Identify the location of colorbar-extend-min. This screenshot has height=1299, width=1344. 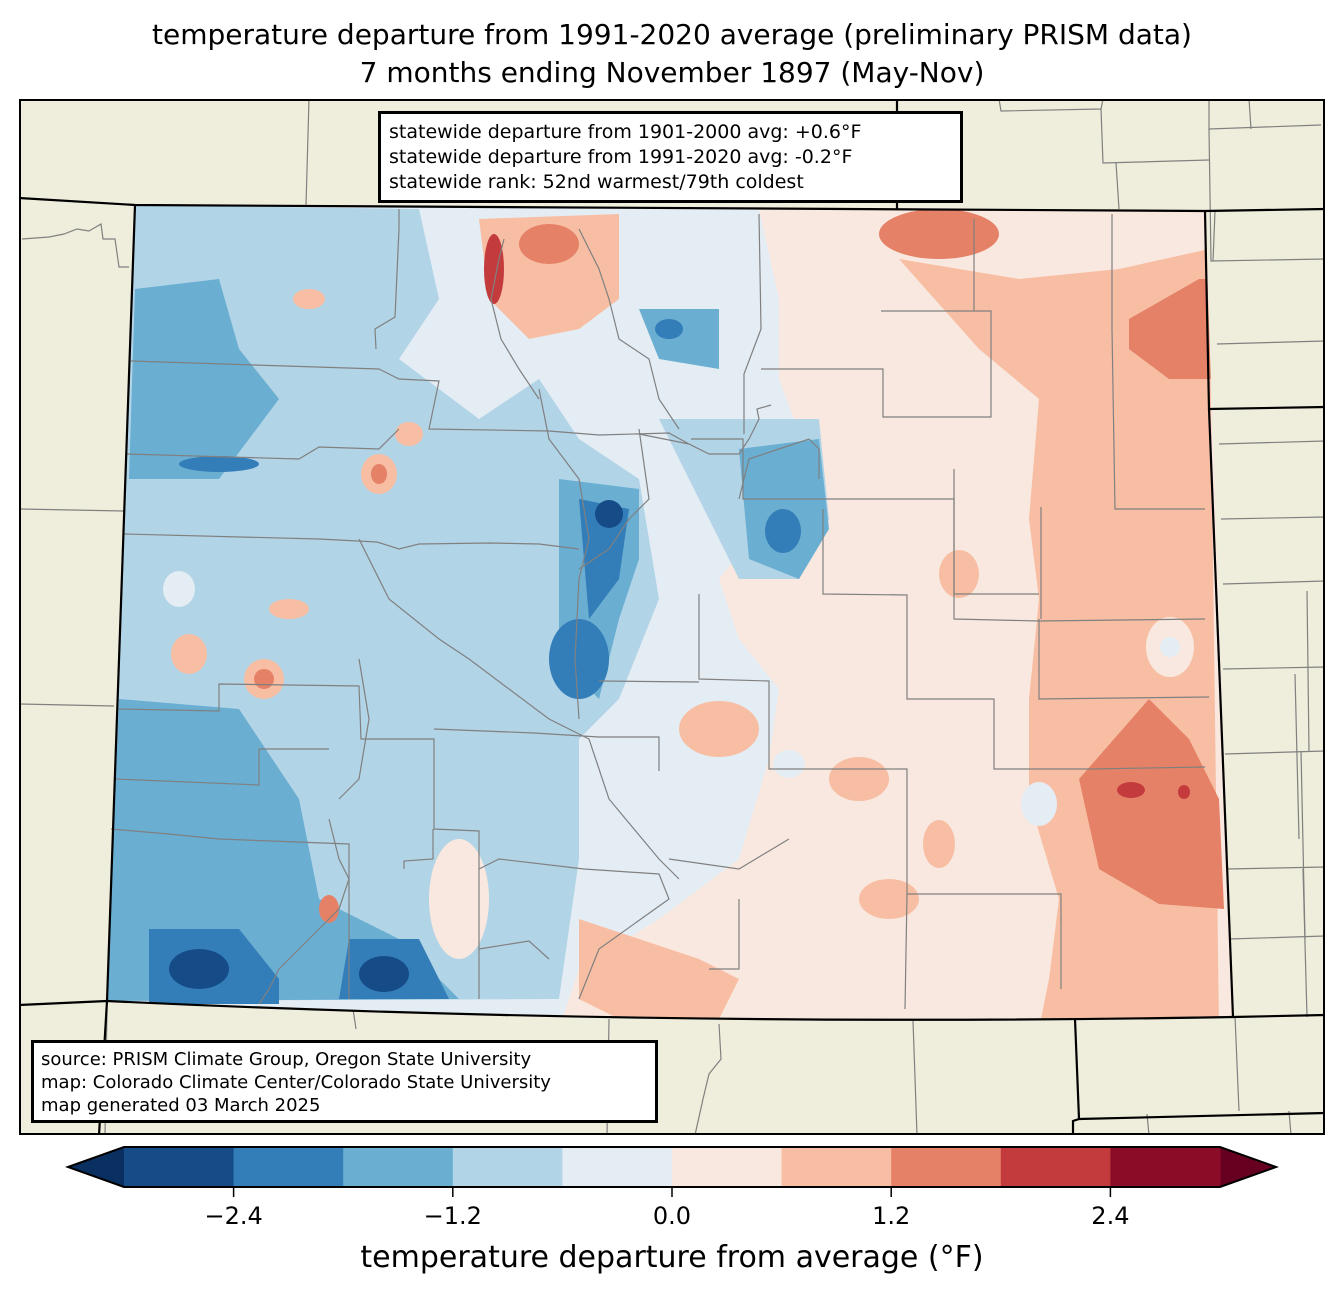
(96, 1167).